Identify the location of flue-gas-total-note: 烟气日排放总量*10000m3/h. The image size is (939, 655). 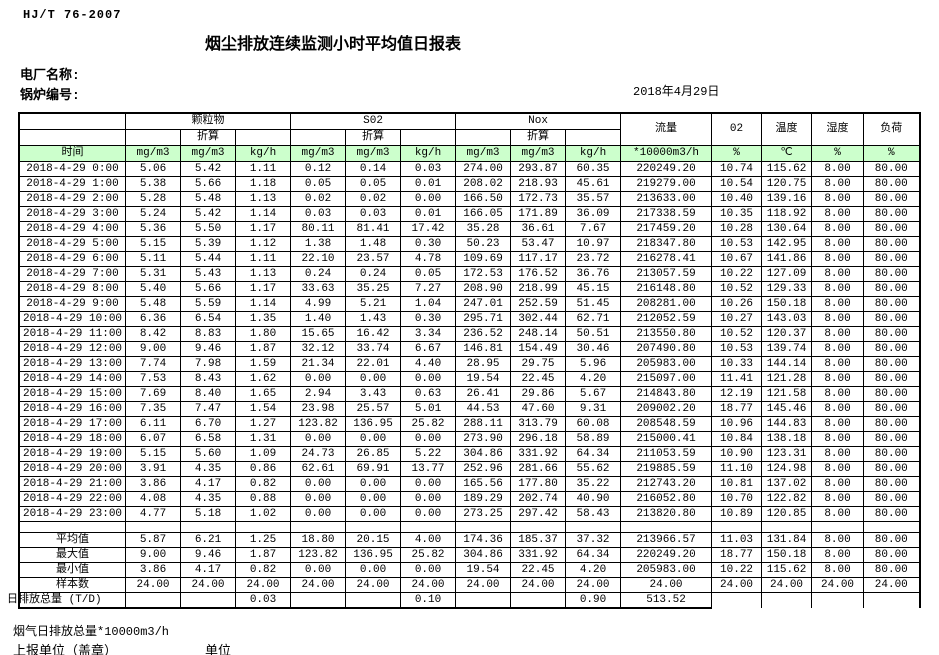
(91, 632).